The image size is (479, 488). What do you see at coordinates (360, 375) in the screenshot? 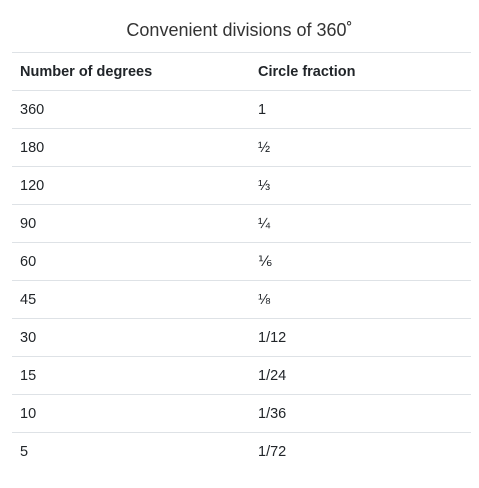
I see `fraction-cell: 1/24` at bounding box center [360, 375].